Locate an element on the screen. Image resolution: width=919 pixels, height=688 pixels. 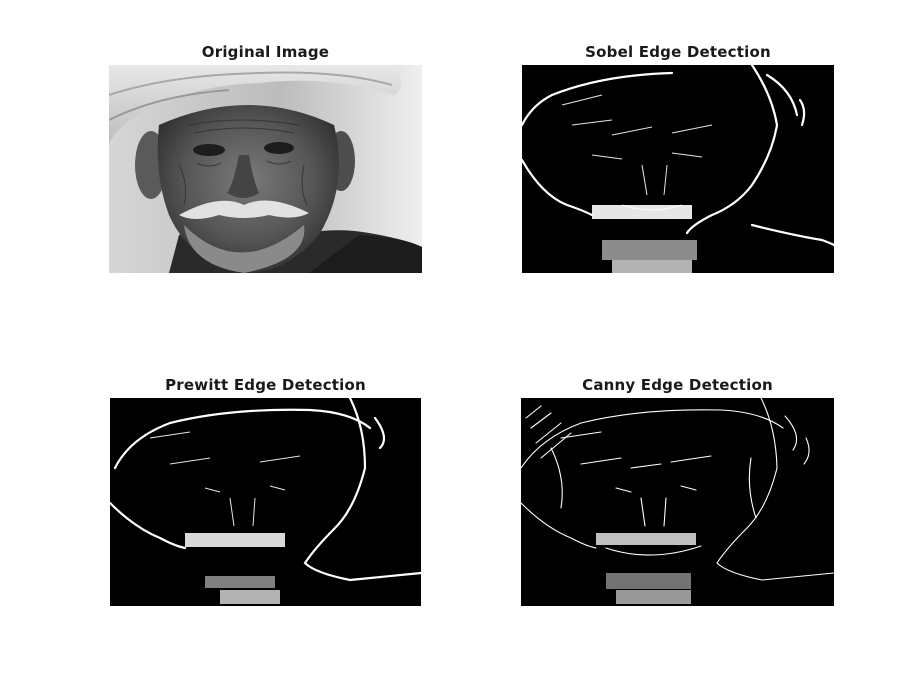
panel-canny: Canny Edge Detection is located at coordinates (677, 491).